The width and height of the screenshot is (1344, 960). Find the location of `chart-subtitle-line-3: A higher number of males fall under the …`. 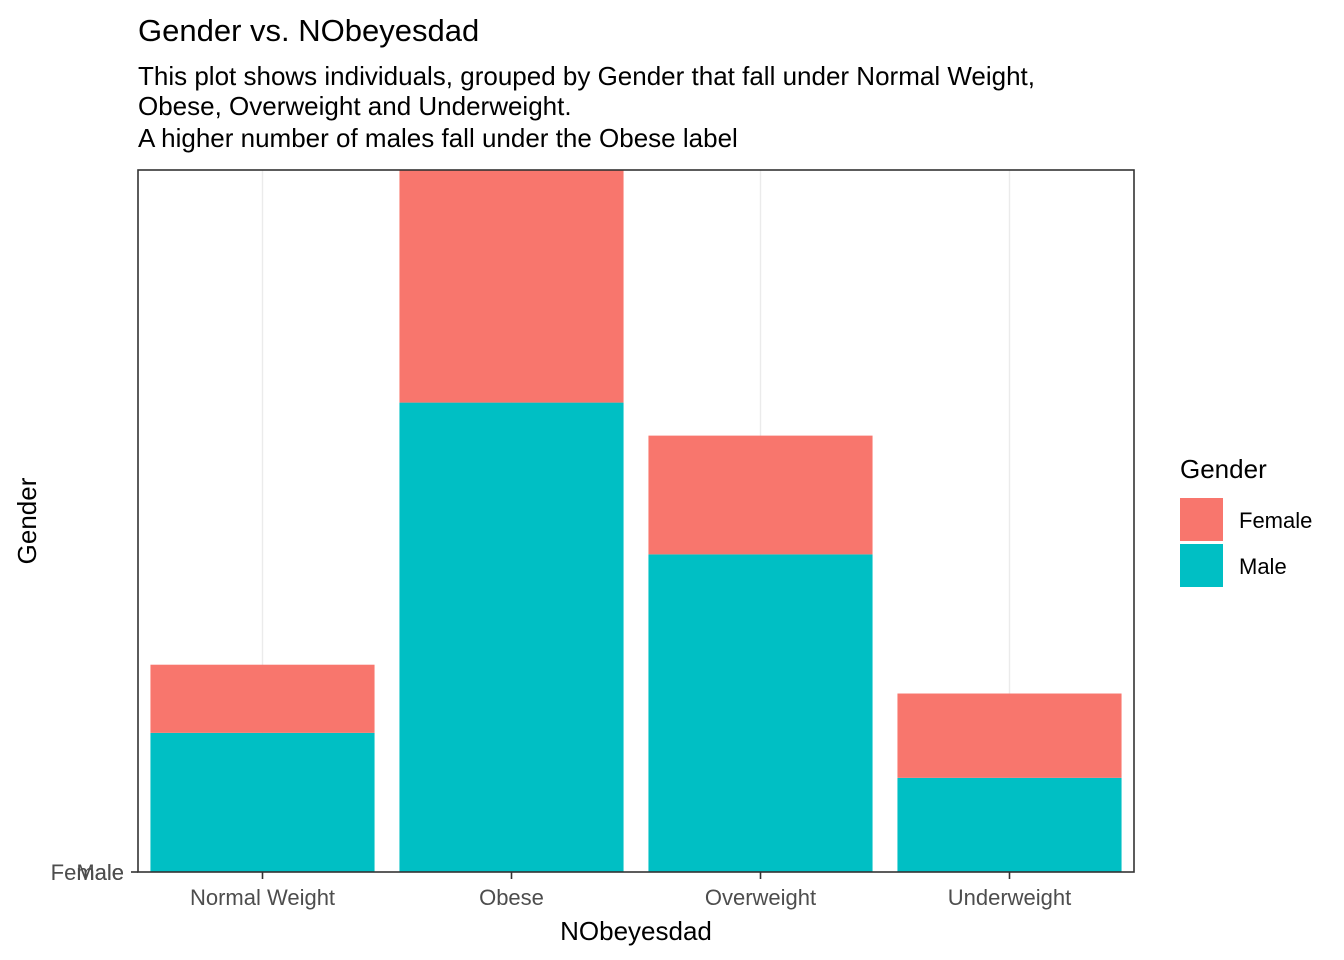

chart-subtitle-line-3: A higher number of males fall under the … is located at coordinates (438, 138).